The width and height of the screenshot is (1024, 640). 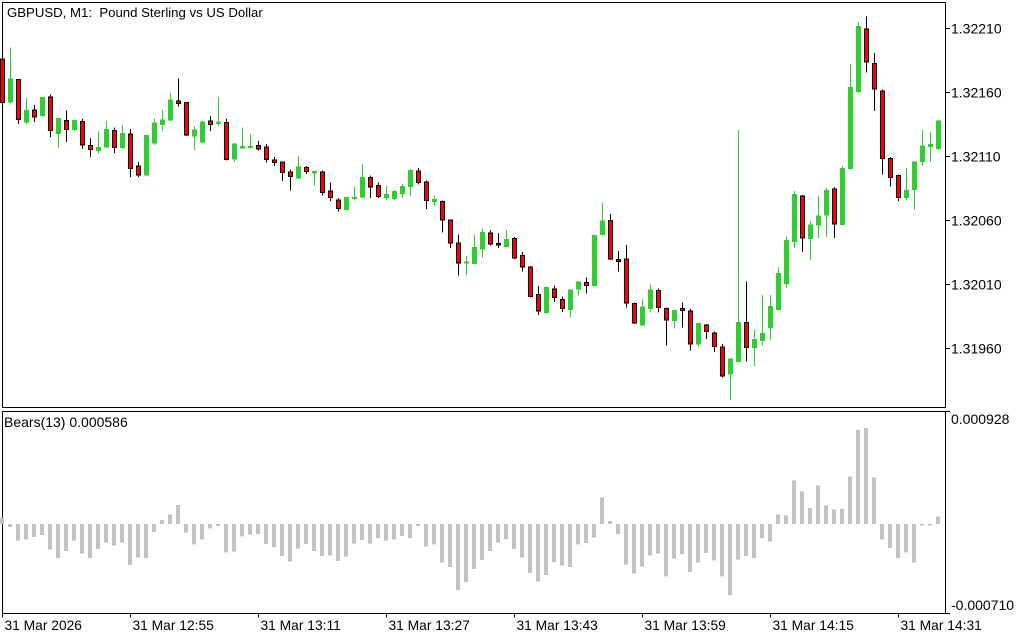 I want to click on svg-text: 31 Mar 14:15, so click(x=814, y=625).